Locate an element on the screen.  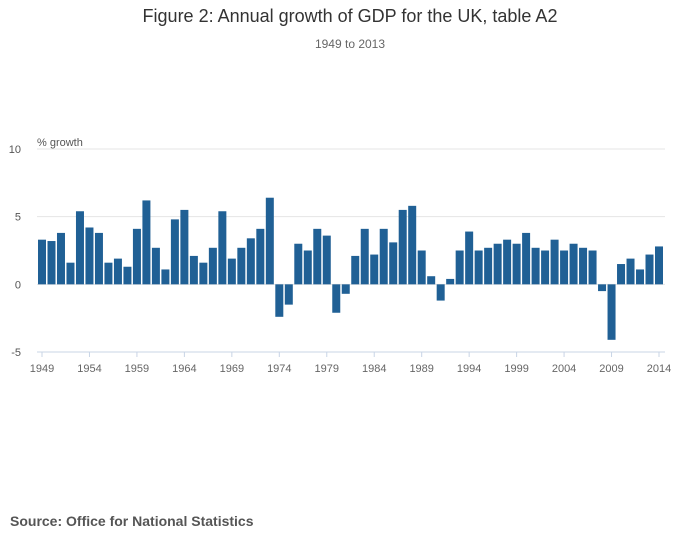
y-tick-label: 5 is located at coordinates (18, 218).